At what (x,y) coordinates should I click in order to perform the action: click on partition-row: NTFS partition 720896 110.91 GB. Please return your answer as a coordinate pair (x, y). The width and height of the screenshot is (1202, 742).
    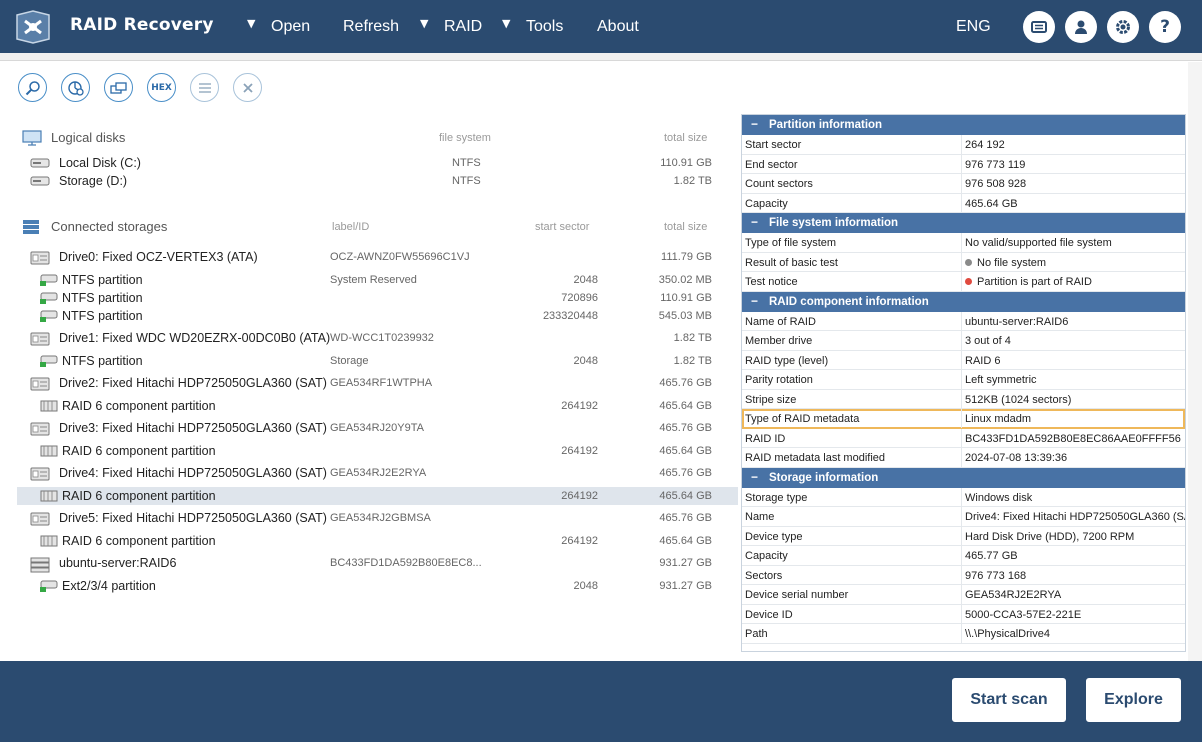
    Looking at the image, I should click on (377, 298).